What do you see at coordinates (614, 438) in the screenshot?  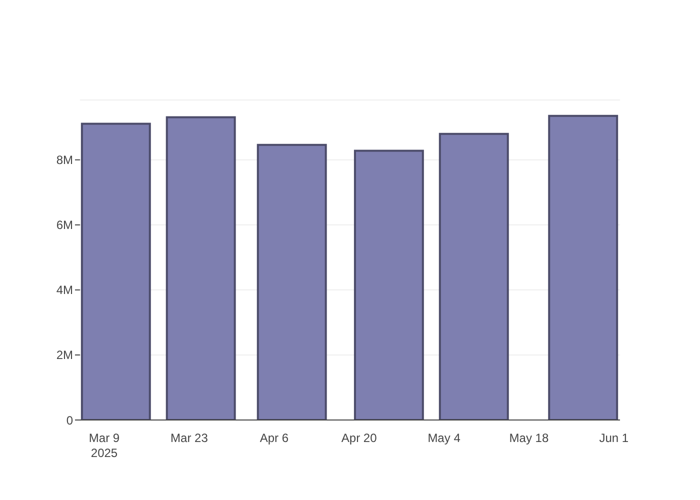 I see `x-tick-label: Jun 1` at bounding box center [614, 438].